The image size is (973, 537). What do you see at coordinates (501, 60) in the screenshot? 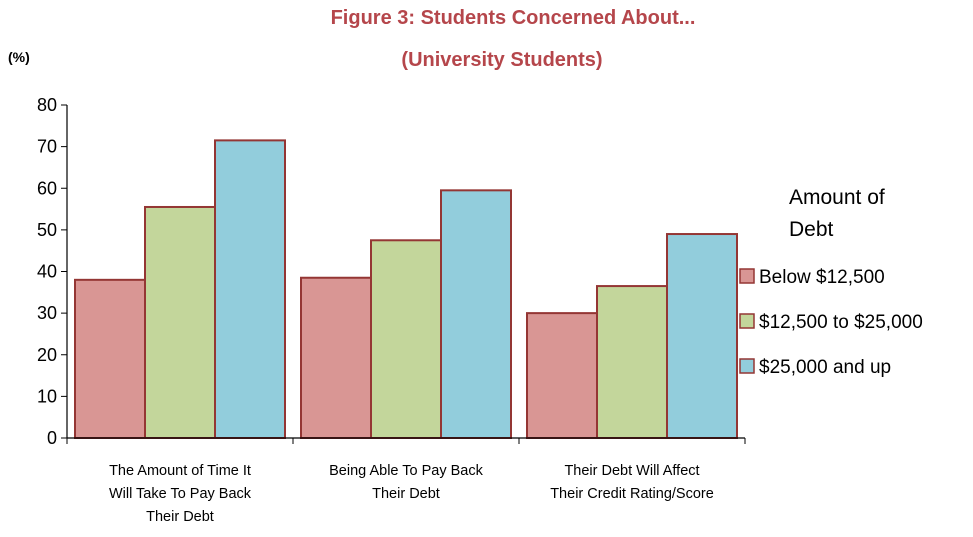
I see `chart-title-line-2: (University Students)` at bounding box center [501, 60].